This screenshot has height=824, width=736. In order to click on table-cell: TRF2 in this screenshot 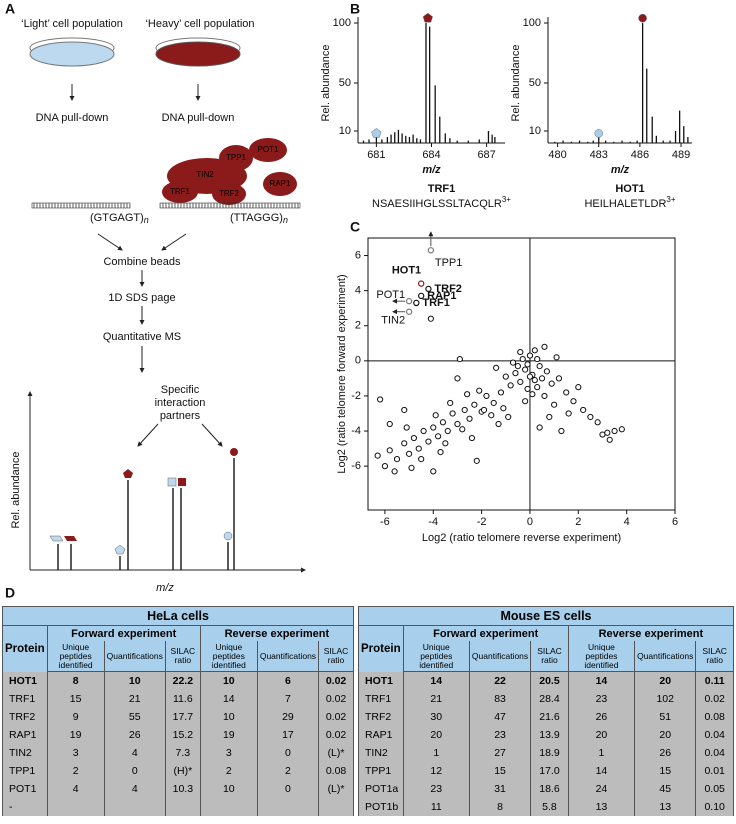, I will do `click(25, 717)`.